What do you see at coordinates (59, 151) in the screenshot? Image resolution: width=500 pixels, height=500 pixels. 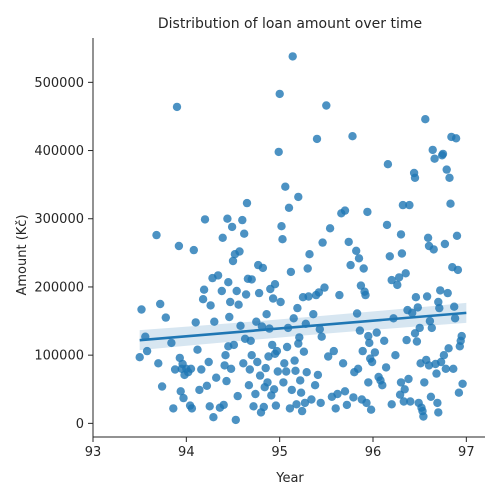 I see `y-tick-label: 400000` at bounding box center [59, 151].